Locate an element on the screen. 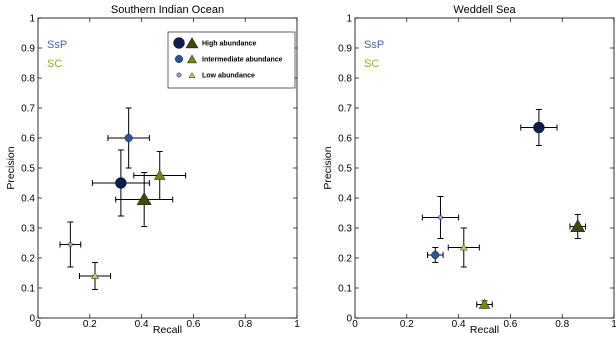 The image size is (616, 340). legend-entry: High abundance is located at coordinates (229, 44).